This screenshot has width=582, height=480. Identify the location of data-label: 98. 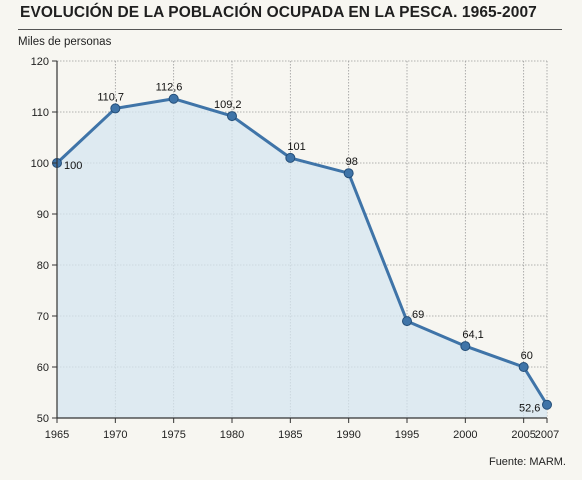
(352, 162).